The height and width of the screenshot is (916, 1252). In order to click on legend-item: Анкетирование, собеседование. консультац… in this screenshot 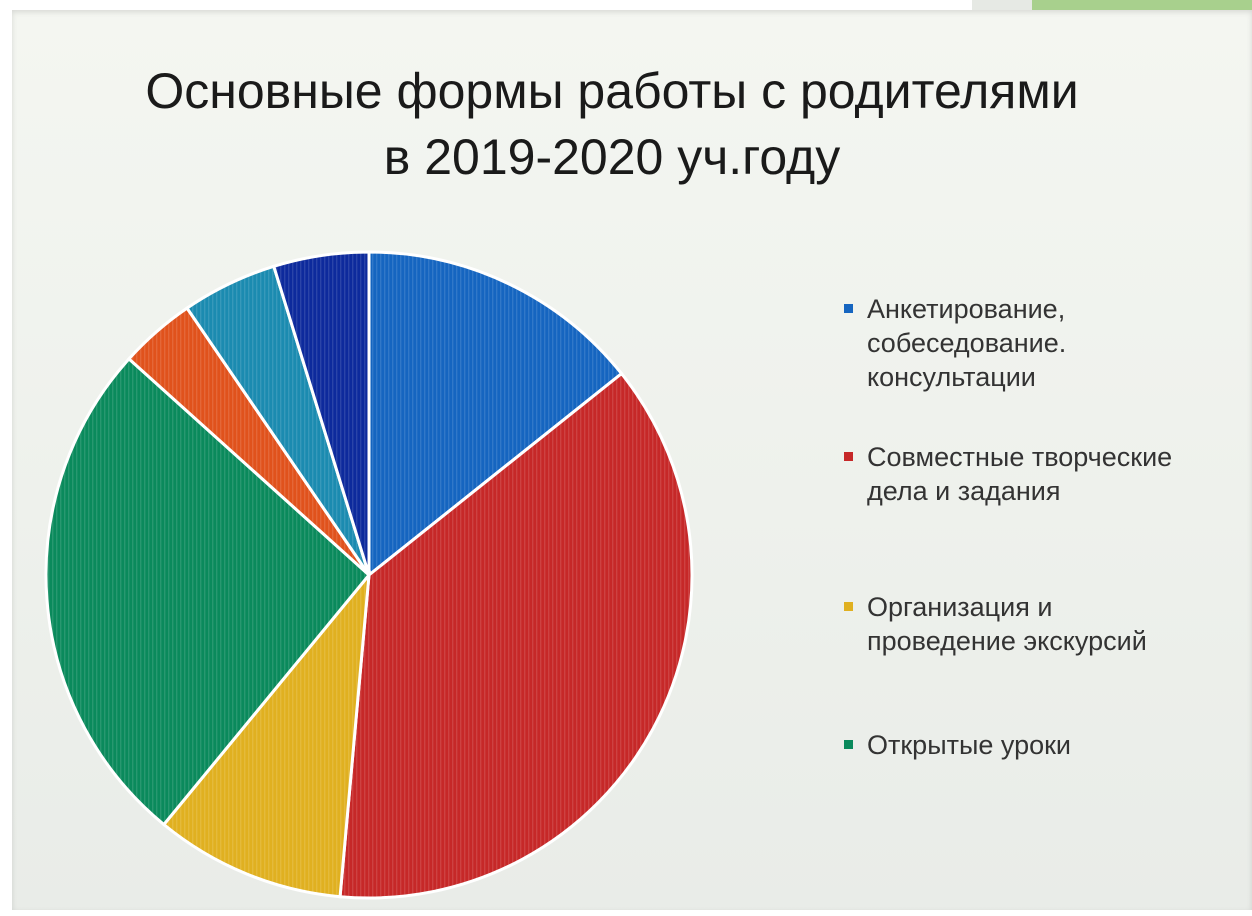, I will do `click(1048, 343)`.